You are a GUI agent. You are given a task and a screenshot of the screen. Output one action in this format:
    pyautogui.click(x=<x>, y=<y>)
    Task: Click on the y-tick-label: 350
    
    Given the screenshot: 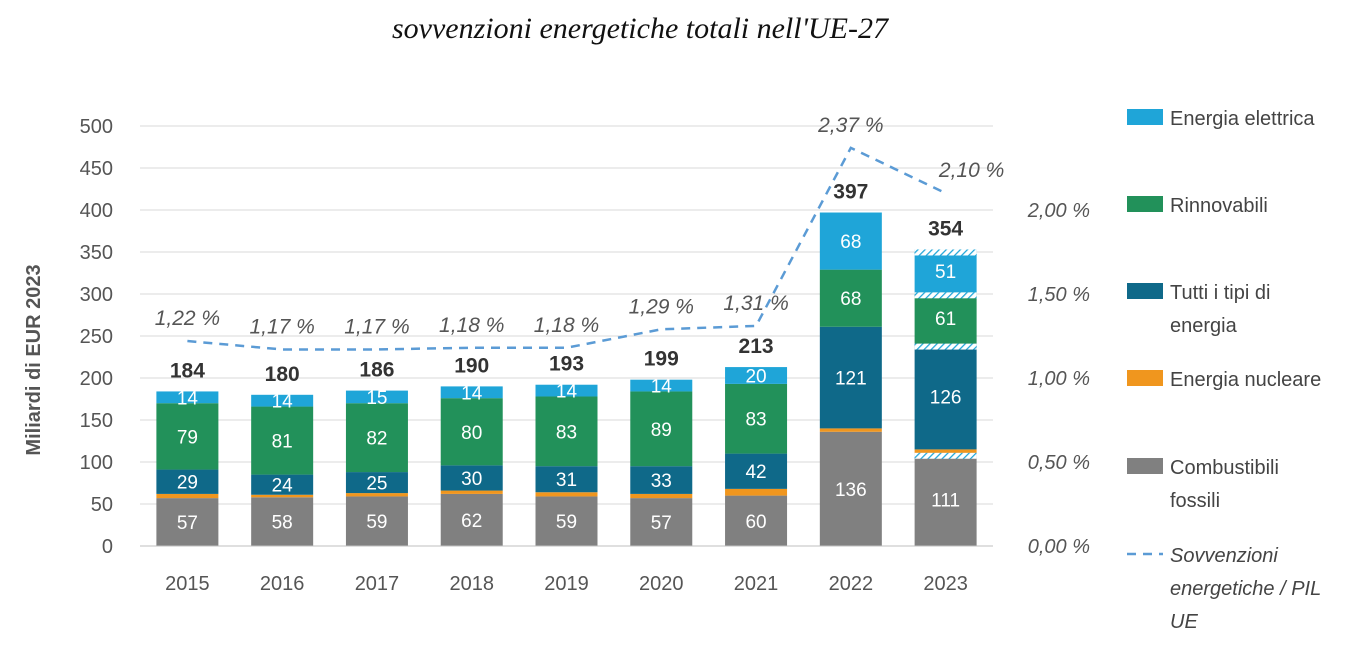 What is the action you would take?
    pyautogui.click(x=96, y=253)
    